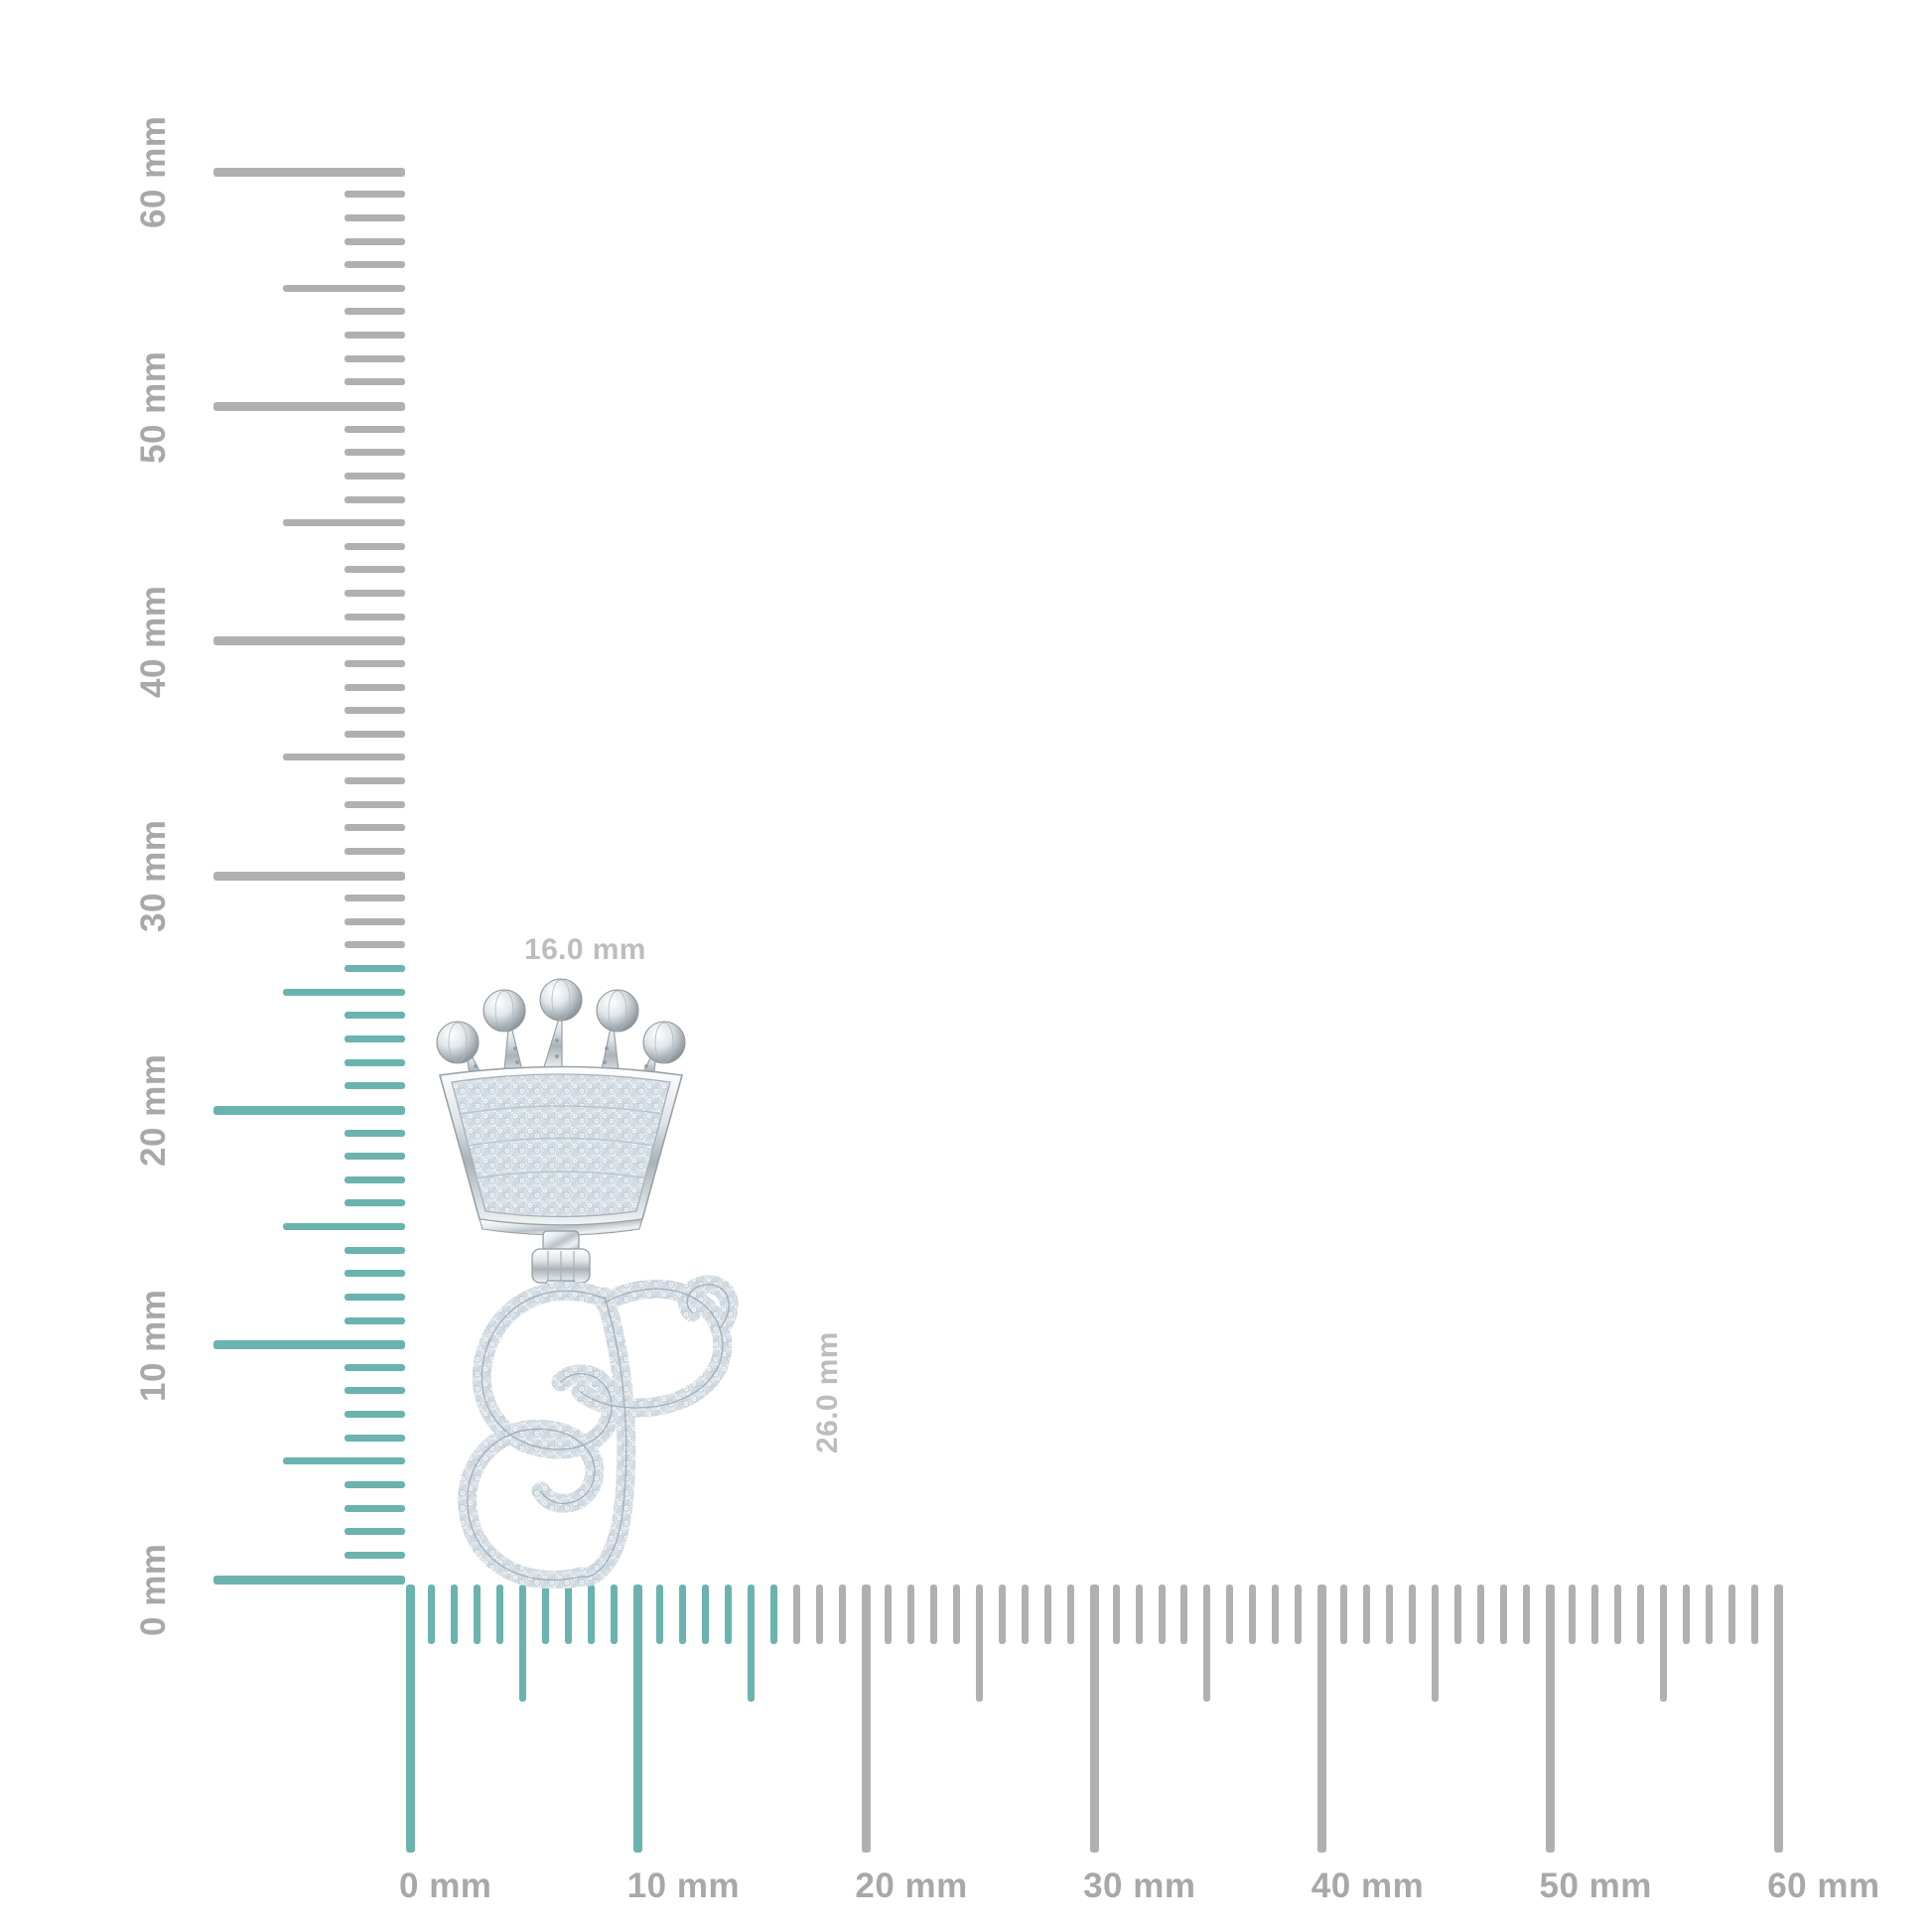  What do you see at coordinates (1276, 1615) in the screenshot?
I see `horizontal-tick-38mm` at bounding box center [1276, 1615].